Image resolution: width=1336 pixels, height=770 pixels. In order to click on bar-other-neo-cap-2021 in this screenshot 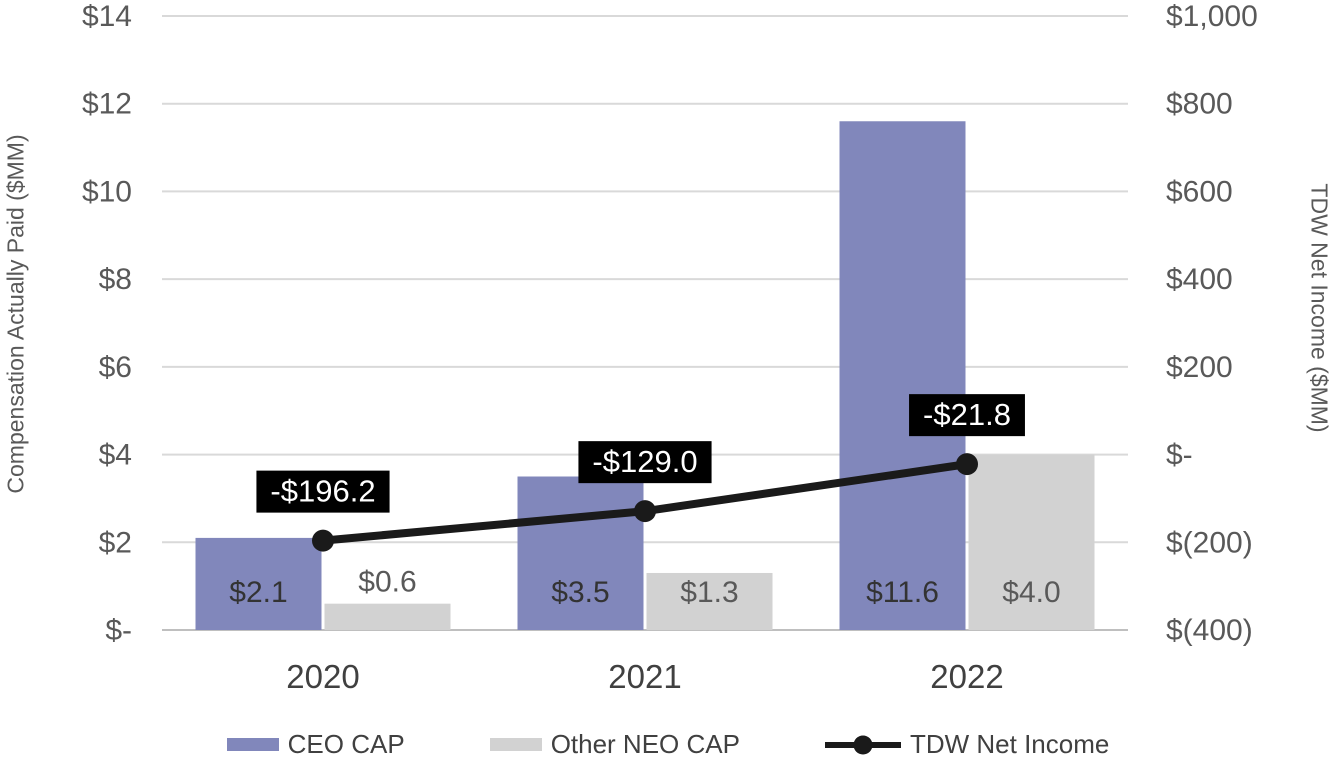, I will do `click(709, 601)`.